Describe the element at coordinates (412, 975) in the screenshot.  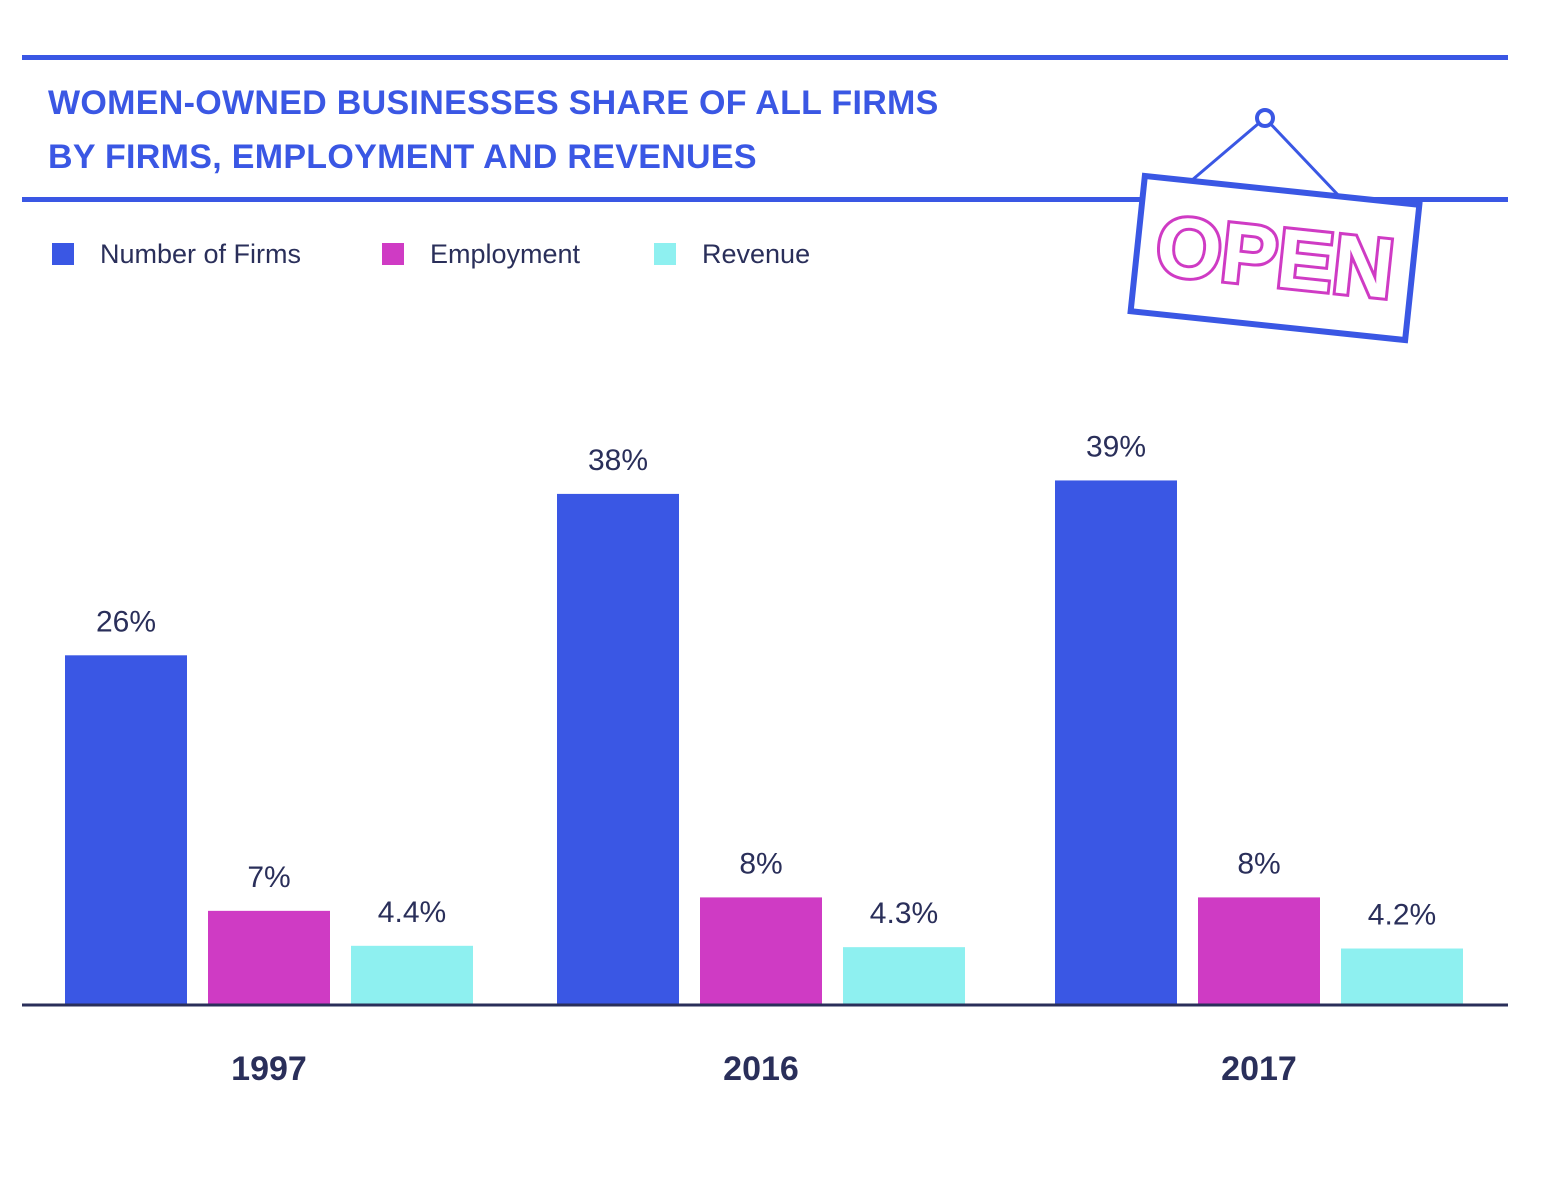
I see `bar-revenue-1997` at that location.